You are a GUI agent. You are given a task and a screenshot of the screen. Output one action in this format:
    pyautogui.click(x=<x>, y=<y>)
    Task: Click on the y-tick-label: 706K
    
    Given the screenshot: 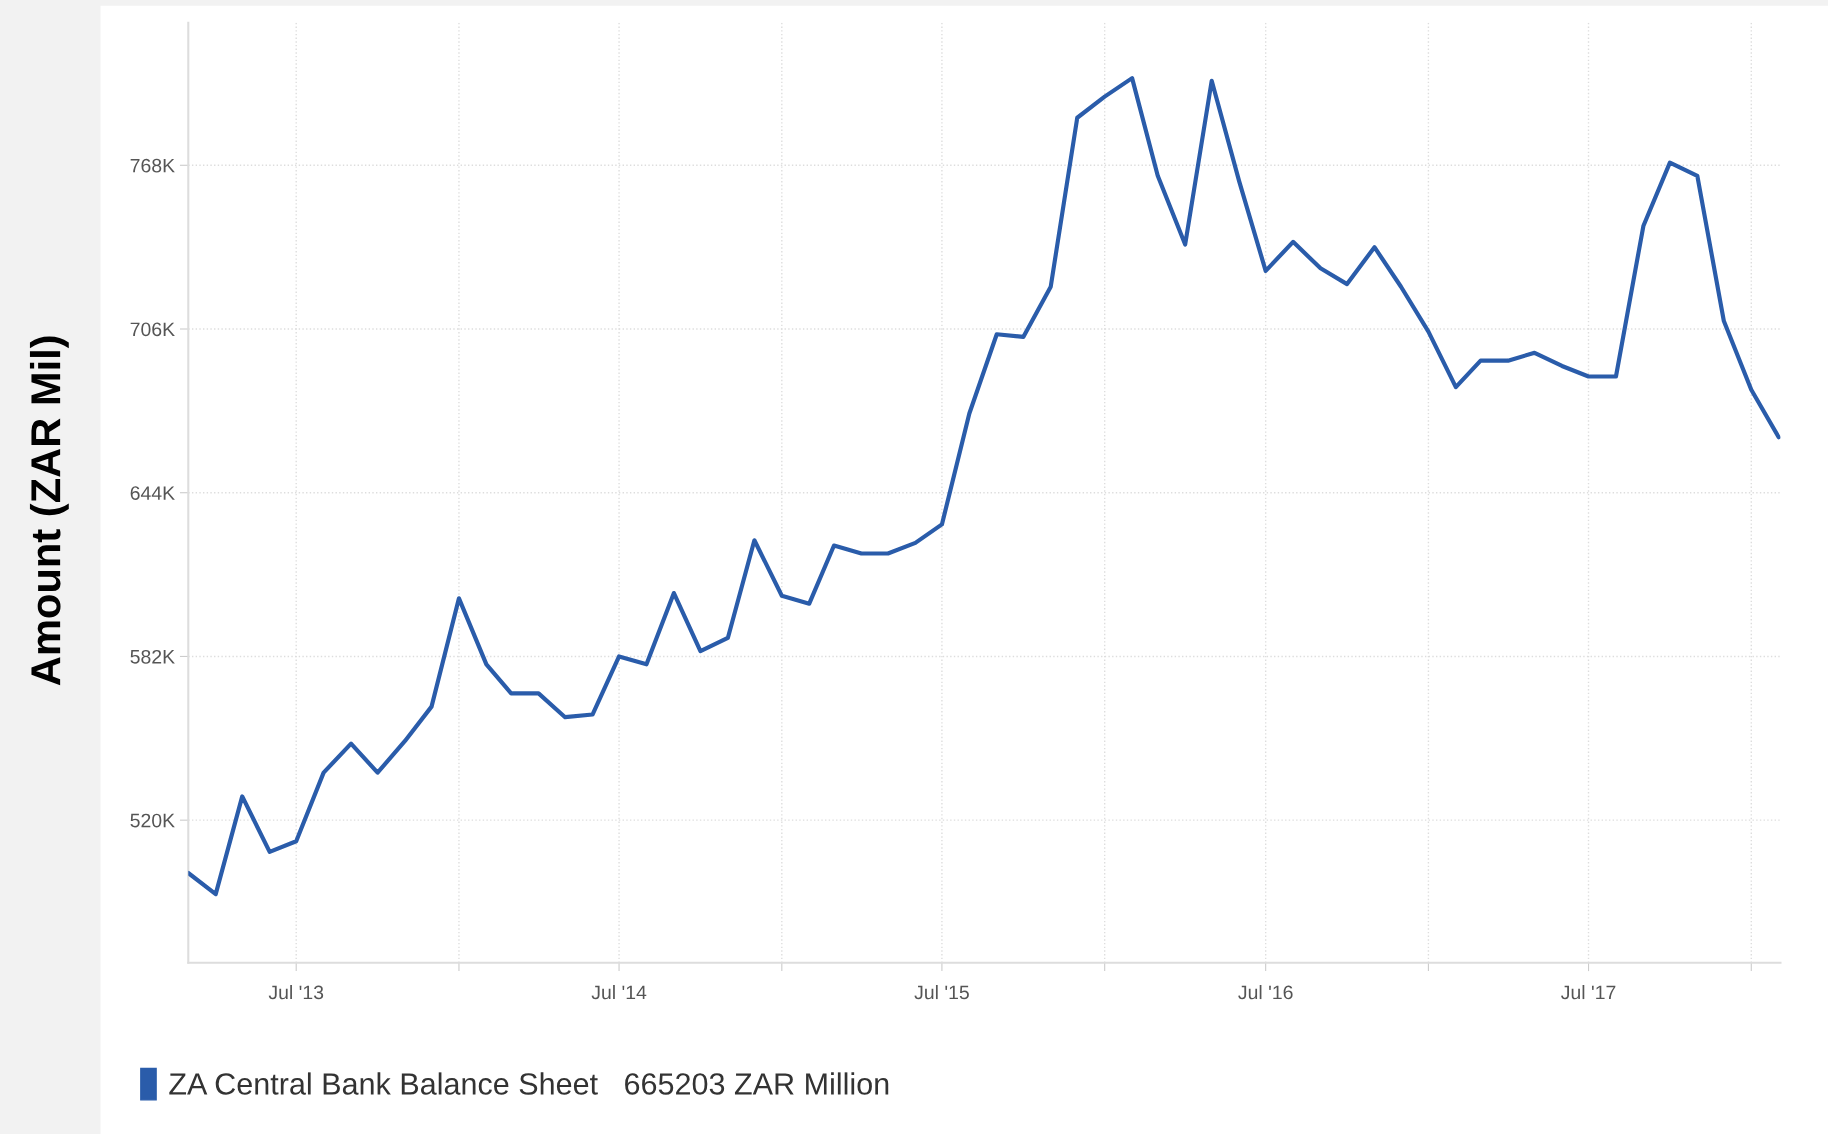 What is the action you would take?
    pyautogui.click(x=152, y=329)
    